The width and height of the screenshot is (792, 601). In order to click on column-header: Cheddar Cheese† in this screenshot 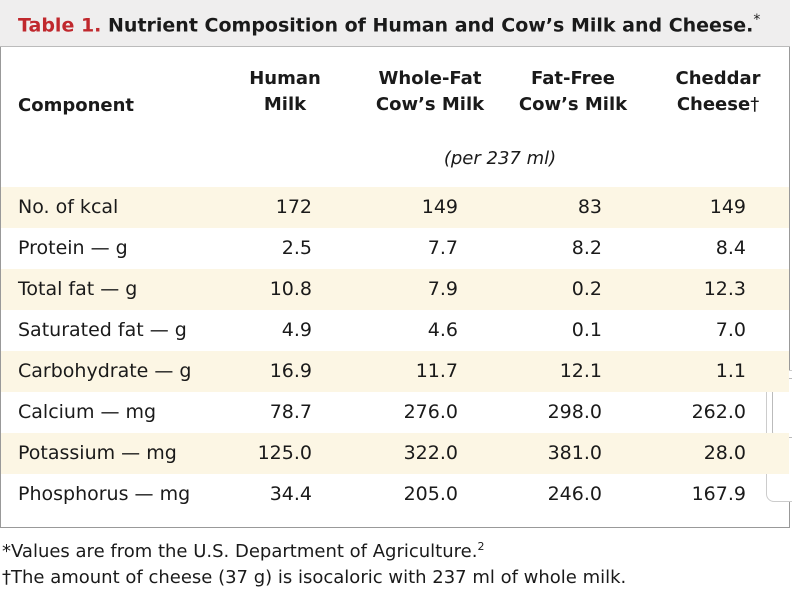, I will do `click(715, 92)`.